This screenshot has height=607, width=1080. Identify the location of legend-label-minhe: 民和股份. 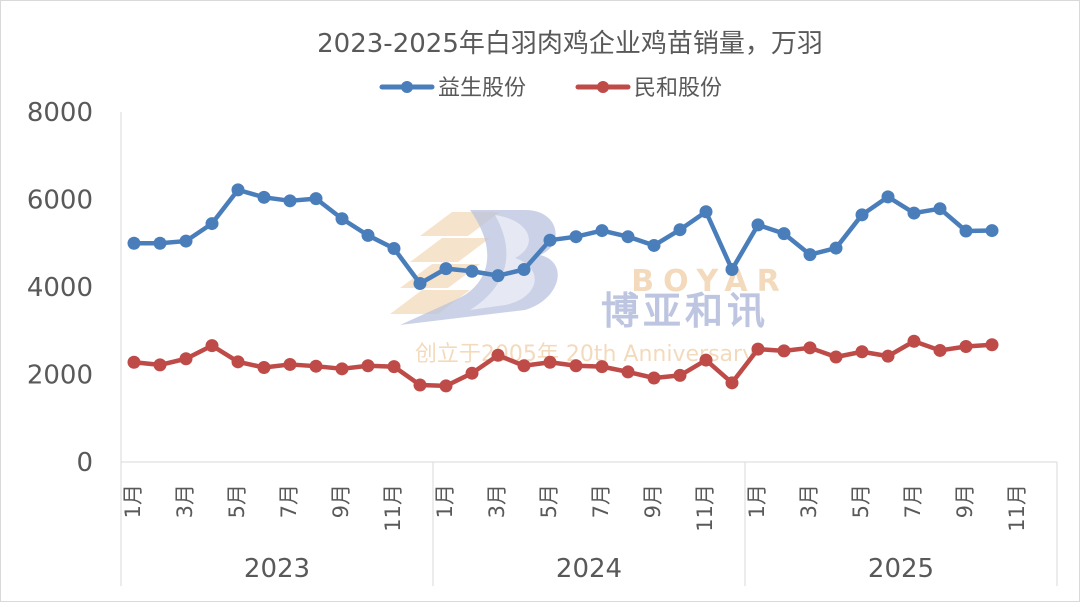
(678, 88).